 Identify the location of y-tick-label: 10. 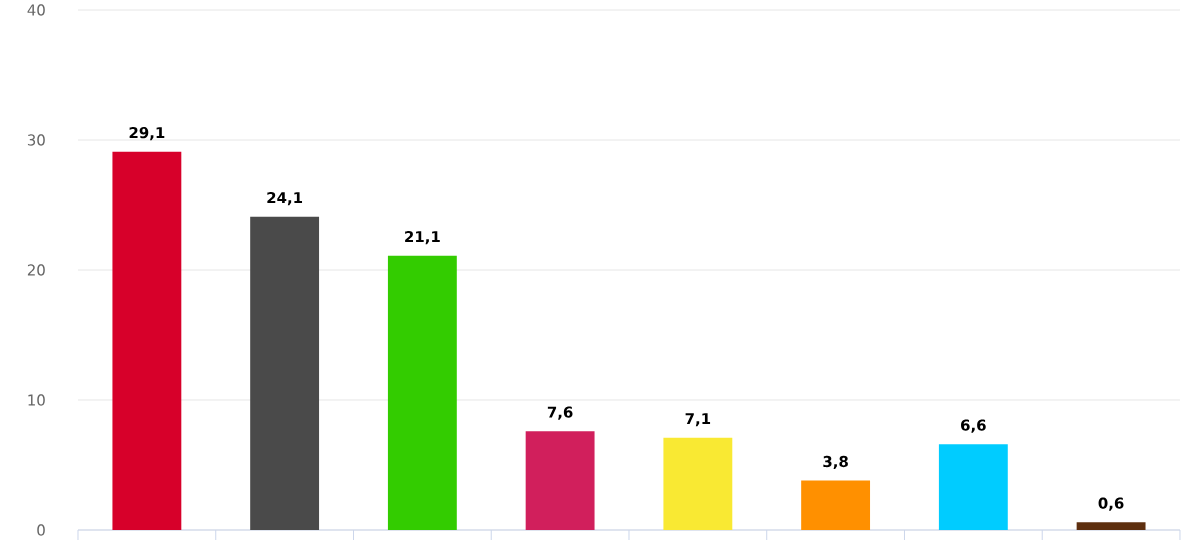
(36, 400).